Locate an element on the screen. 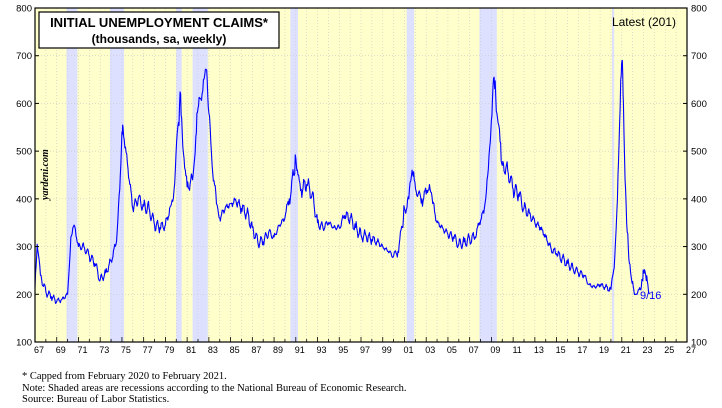 This screenshot has width=722, height=408. x-tick-label: 11 is located at coordinates (516, 350).